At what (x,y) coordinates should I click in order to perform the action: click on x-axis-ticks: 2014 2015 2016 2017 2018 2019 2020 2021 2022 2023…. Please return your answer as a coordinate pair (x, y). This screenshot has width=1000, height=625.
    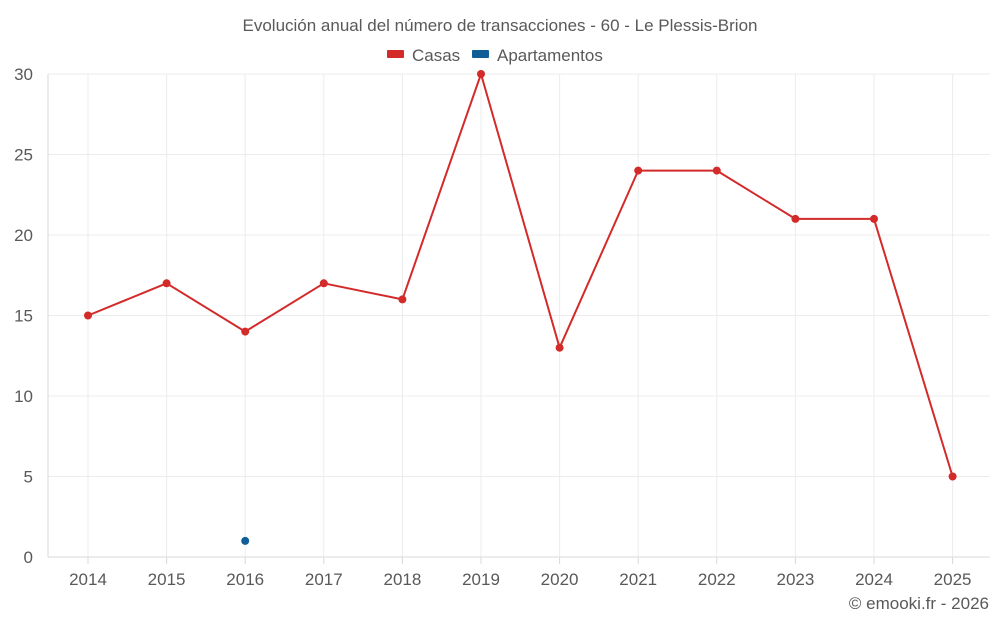
    Looking at the image, I should click on (520, 573).